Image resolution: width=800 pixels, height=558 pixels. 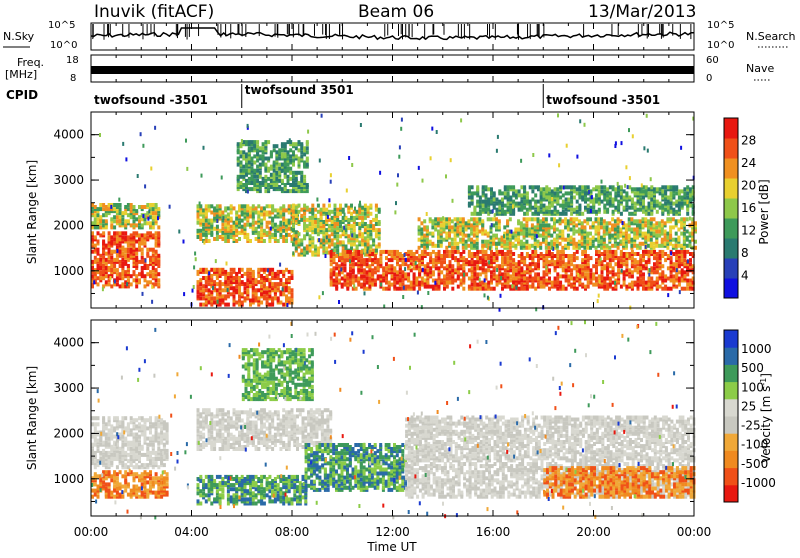 What do you see at coordinates (22, 95) in the screenshot?
I see `cpid-label: CPID` at bounding box center [22, 95].